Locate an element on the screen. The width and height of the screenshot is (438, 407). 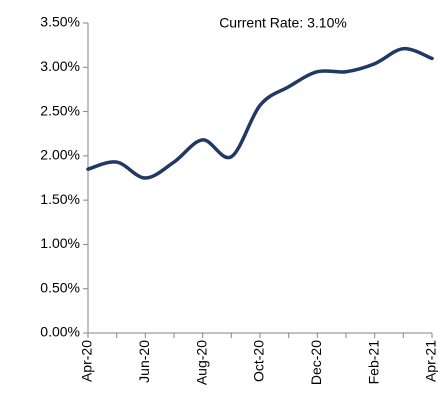
annotation: Current Rate: 3.10% is located at coordinates (283, 23).